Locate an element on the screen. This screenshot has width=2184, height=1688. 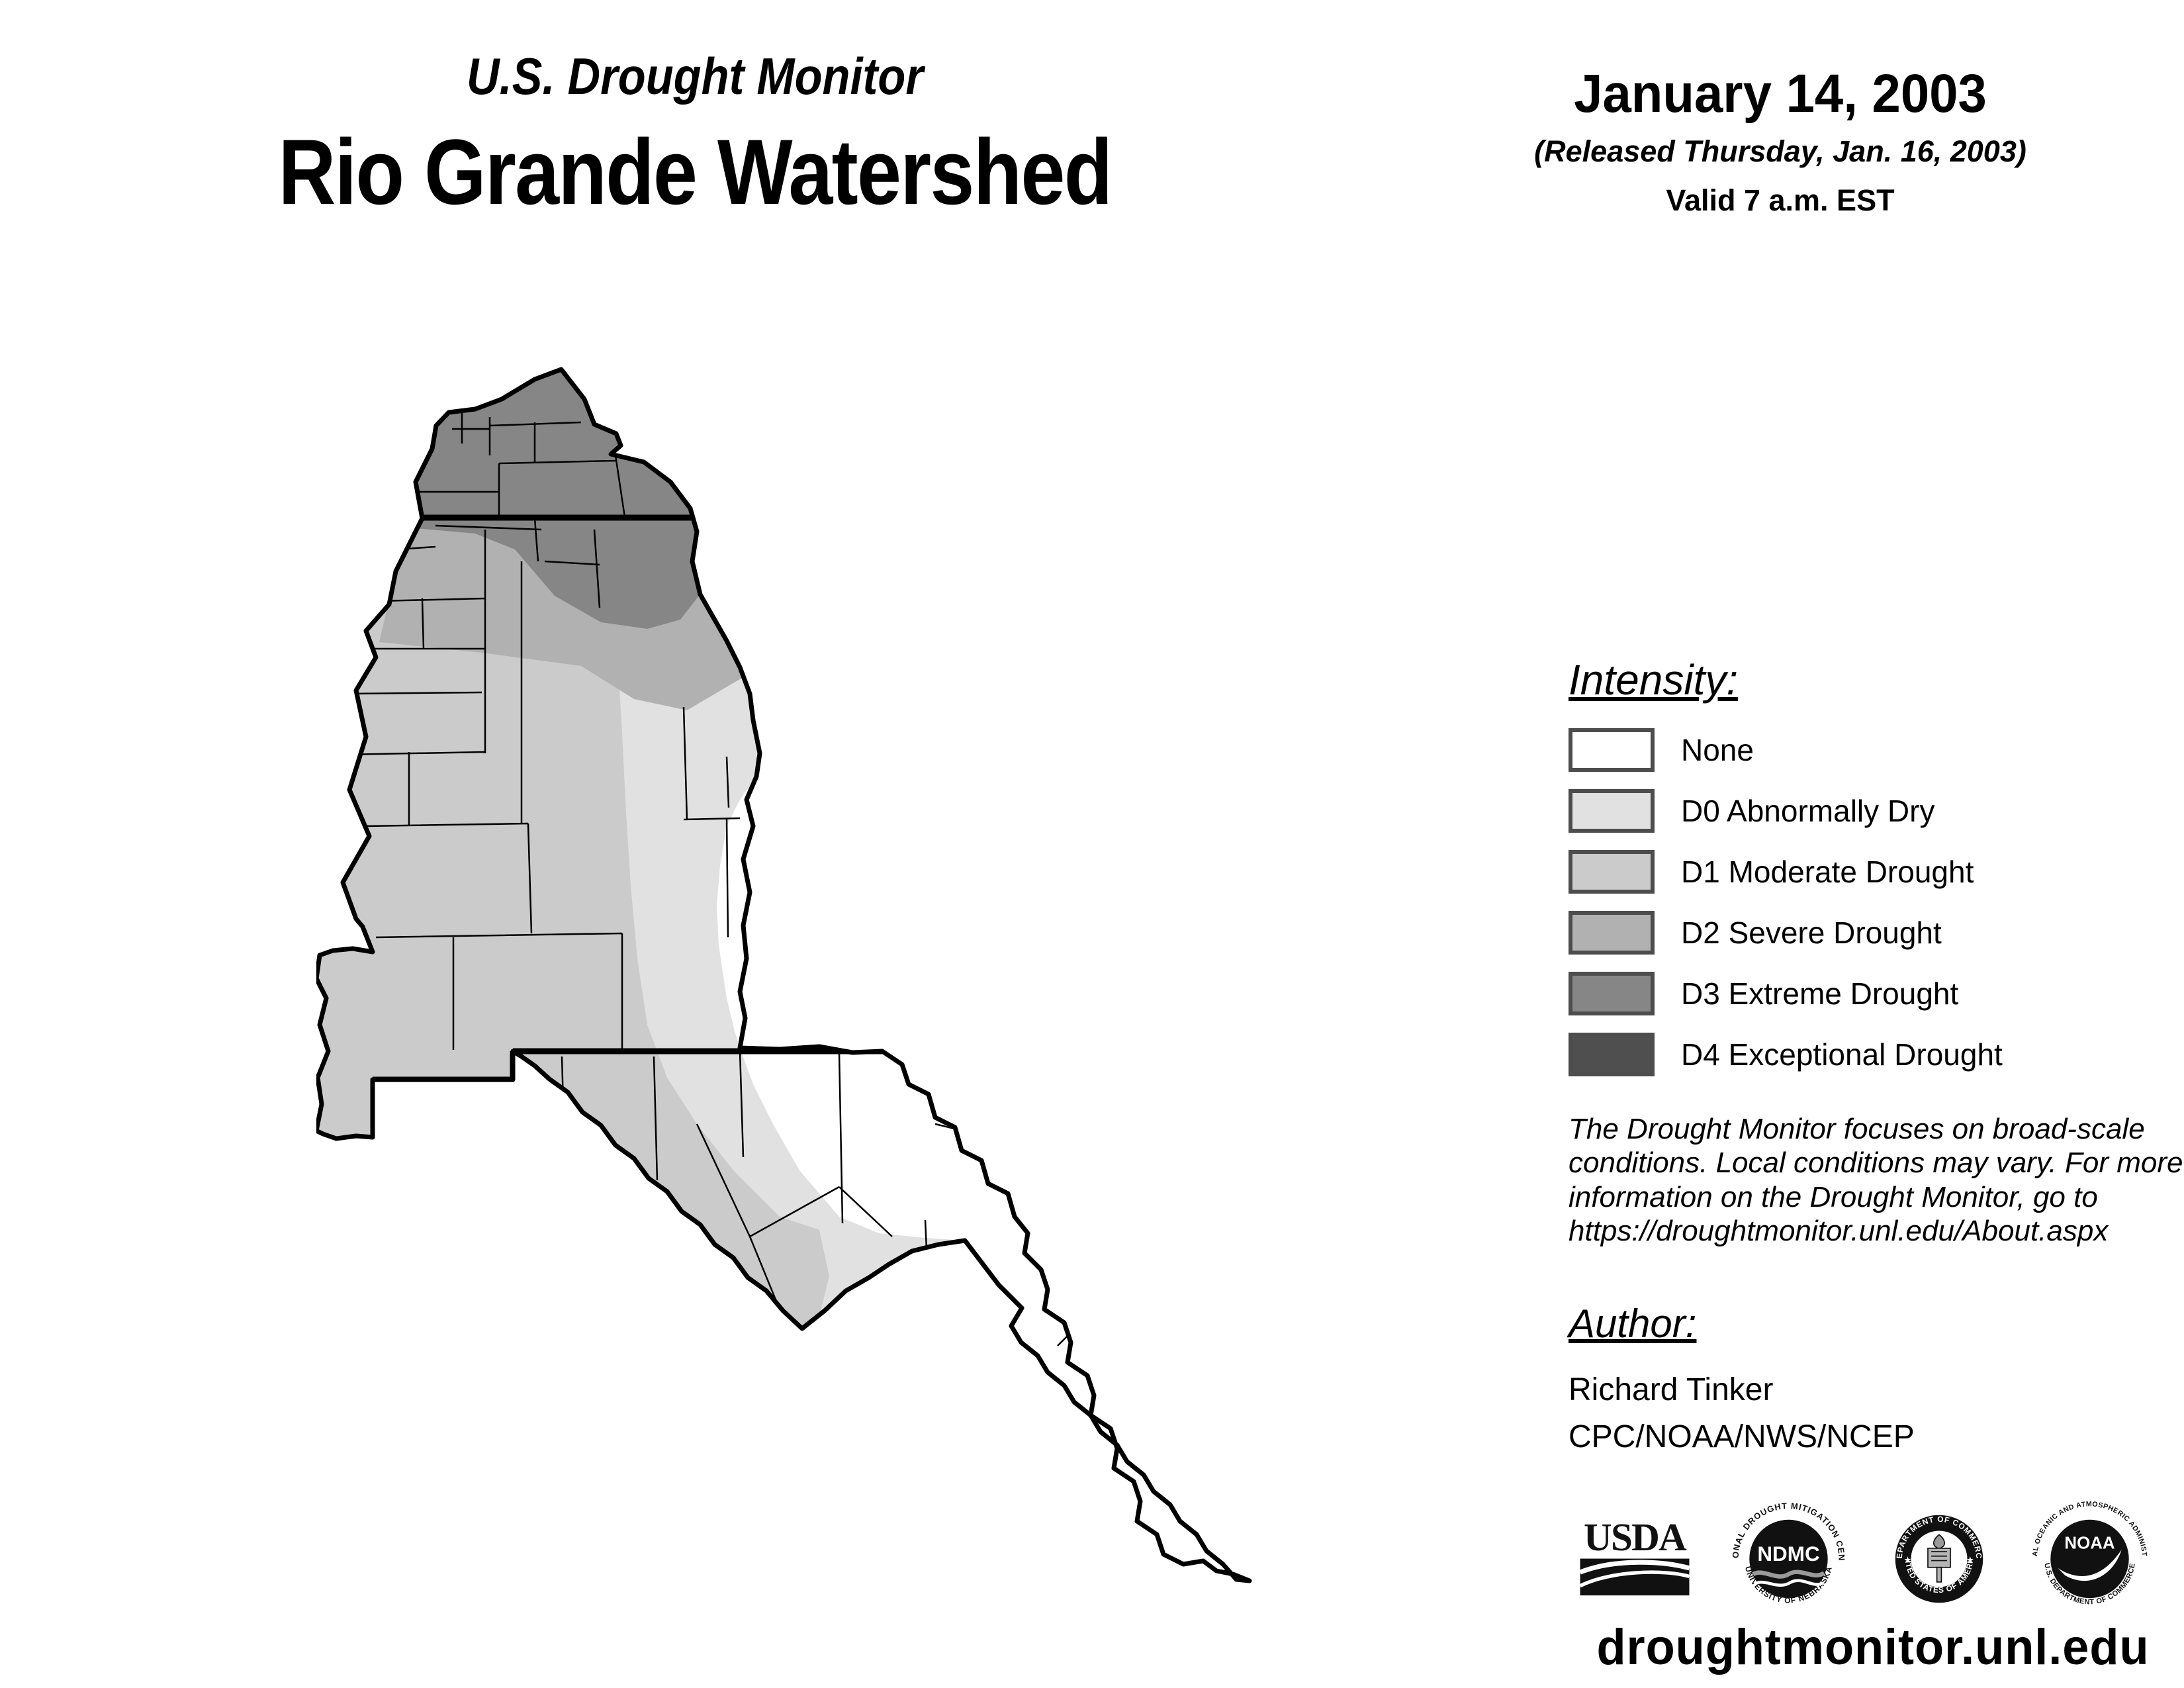
legend-label: D3 Extreme Drought is located at coordinates (1820, 993).